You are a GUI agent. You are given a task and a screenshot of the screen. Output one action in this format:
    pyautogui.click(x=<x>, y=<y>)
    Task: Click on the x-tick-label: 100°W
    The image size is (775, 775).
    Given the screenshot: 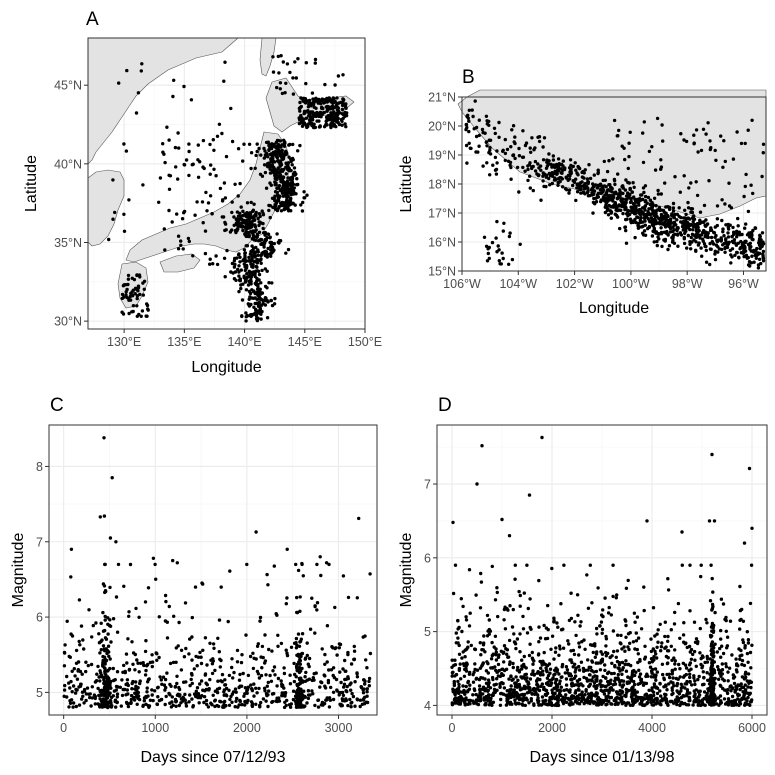 What is the action you would take?
    pyautogui.click(x=631, y=284)
    